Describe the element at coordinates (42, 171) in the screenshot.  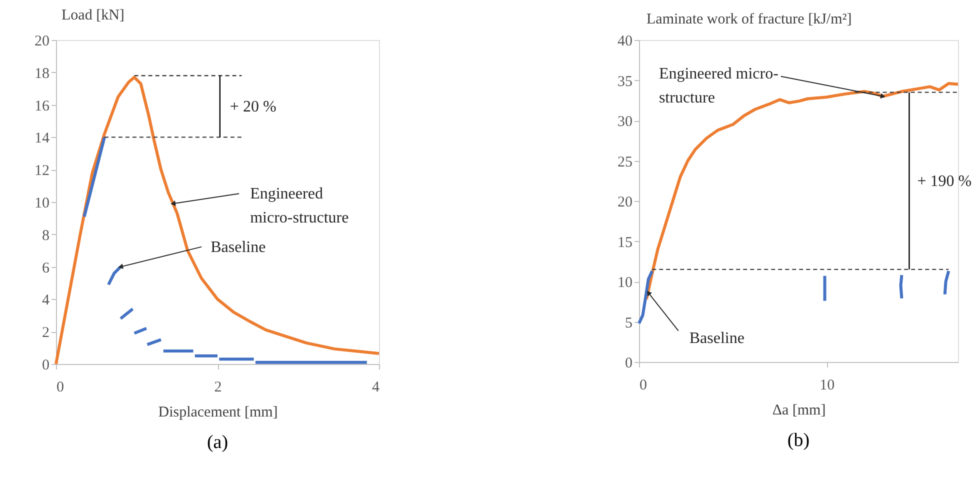
I see `y-tick-label: 12` at that location.